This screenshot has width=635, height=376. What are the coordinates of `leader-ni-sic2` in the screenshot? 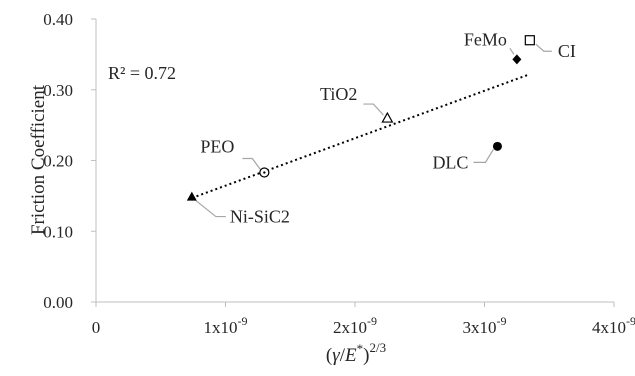 It's located at (210, 209).